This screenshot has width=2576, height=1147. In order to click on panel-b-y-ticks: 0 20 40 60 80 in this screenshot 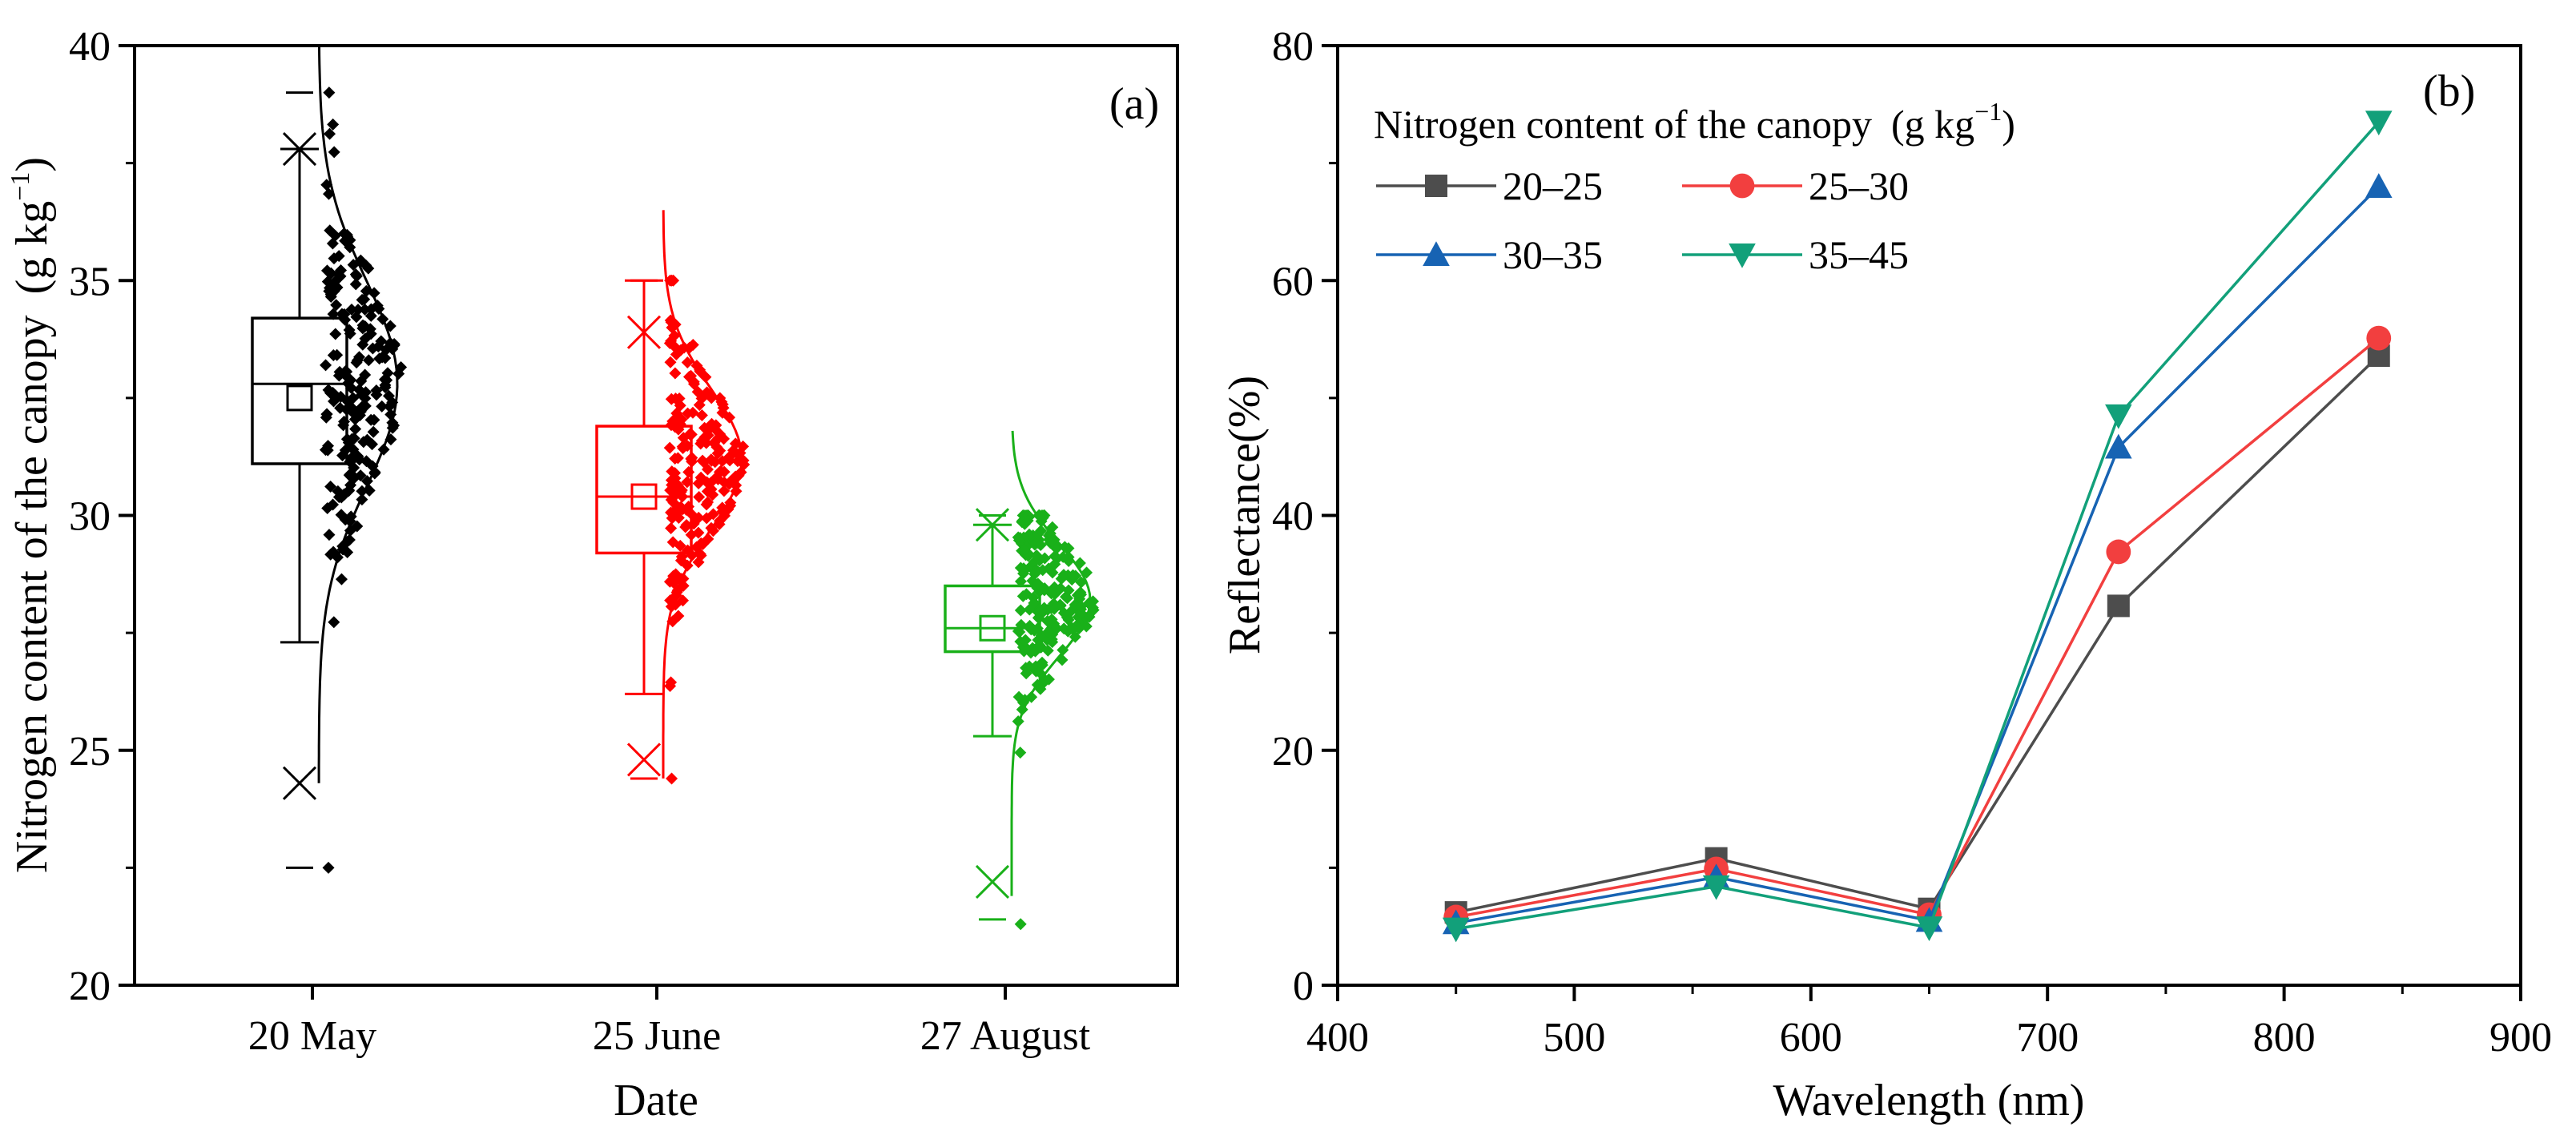, I will do `click(1305, 516)`.